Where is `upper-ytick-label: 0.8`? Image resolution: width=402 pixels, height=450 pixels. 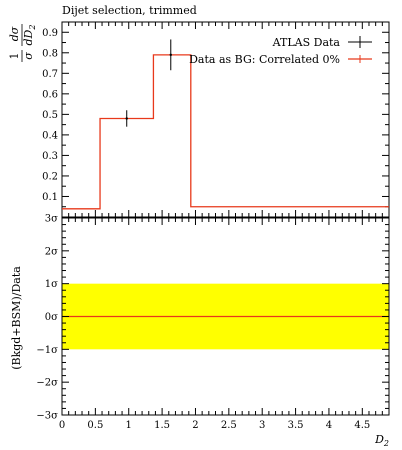
upper-ytick-label: 0.8 is located at coordinates (50, 53).